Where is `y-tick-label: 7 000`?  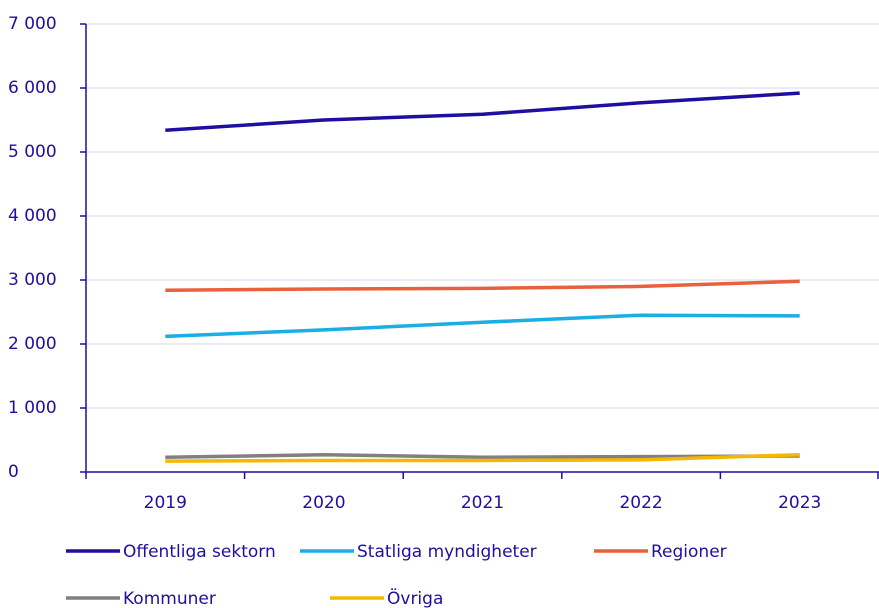 y-tick-label: 7 000 is located at coordinates (32, 24).